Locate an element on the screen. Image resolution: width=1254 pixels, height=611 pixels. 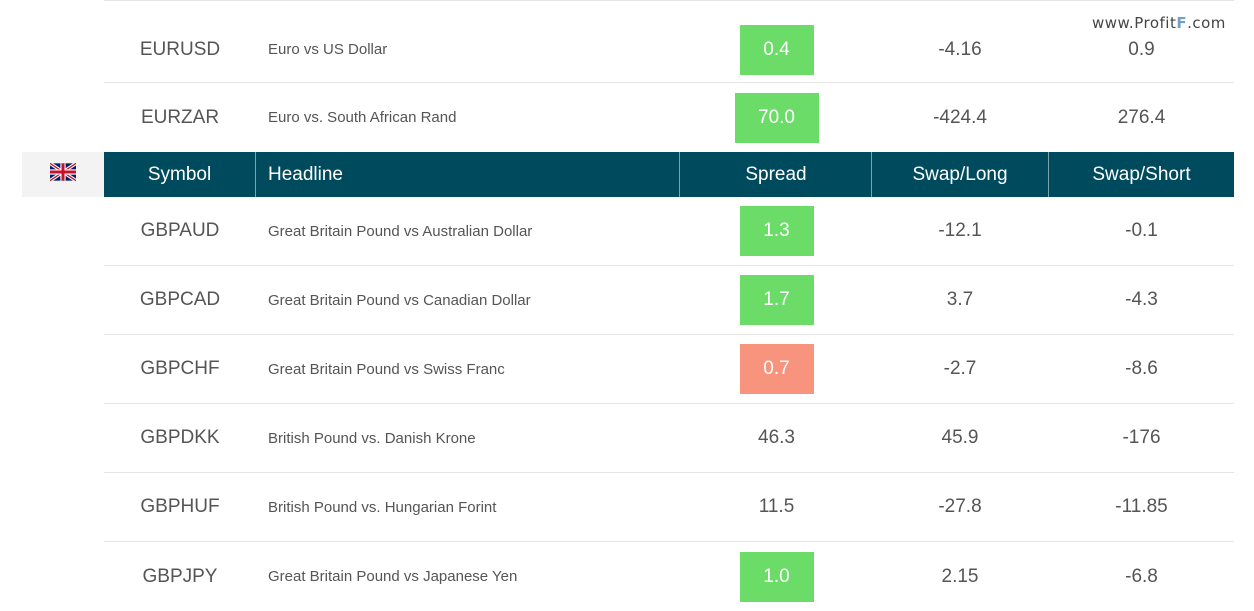
symbol-cell: EURUSD is located at coordinates (180, 49).